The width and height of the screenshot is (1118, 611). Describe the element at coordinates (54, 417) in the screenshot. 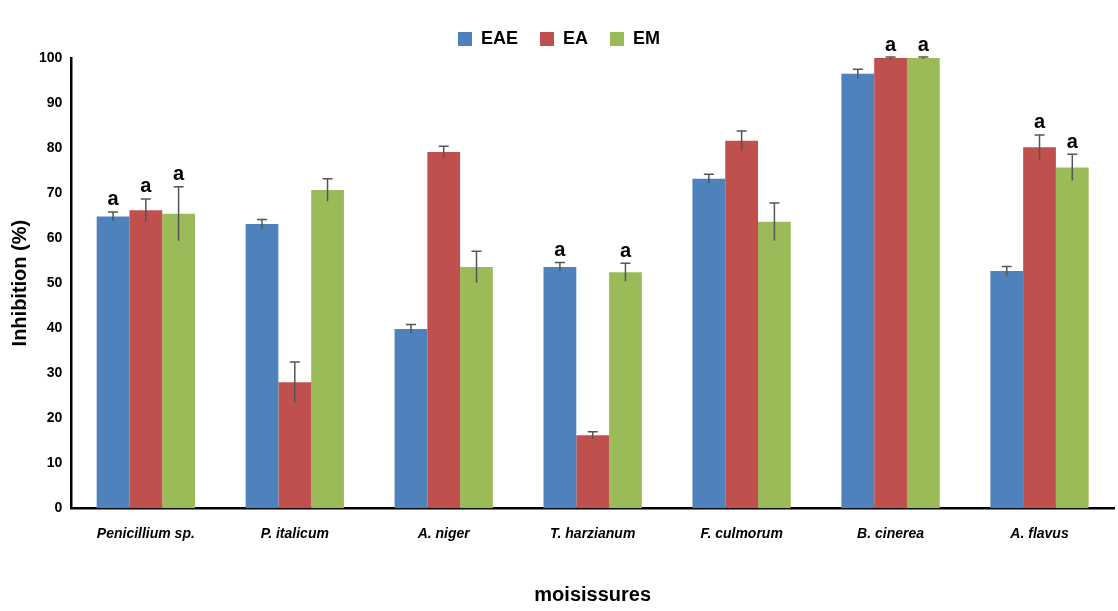

I see `y-tick-label: 20` at that location.